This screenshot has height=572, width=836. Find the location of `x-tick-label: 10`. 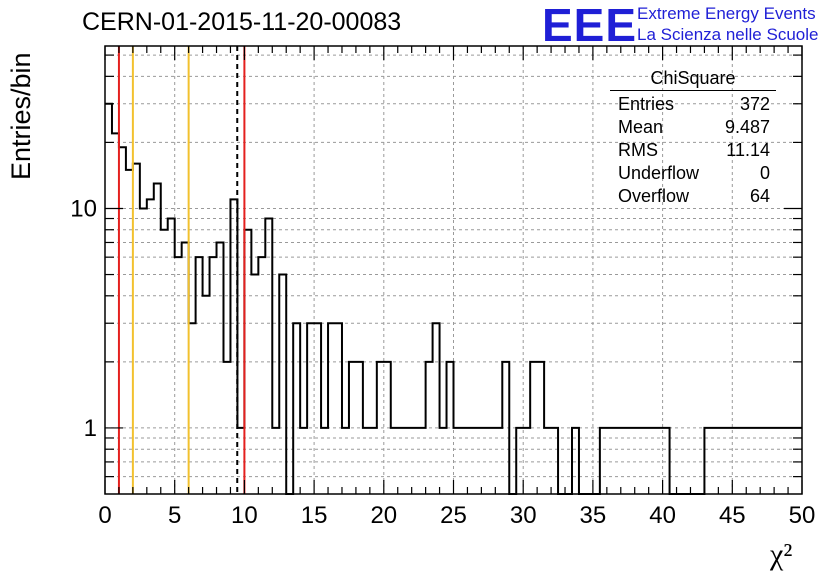

x-tick-label: 10 is located at coordinates (244, 515).